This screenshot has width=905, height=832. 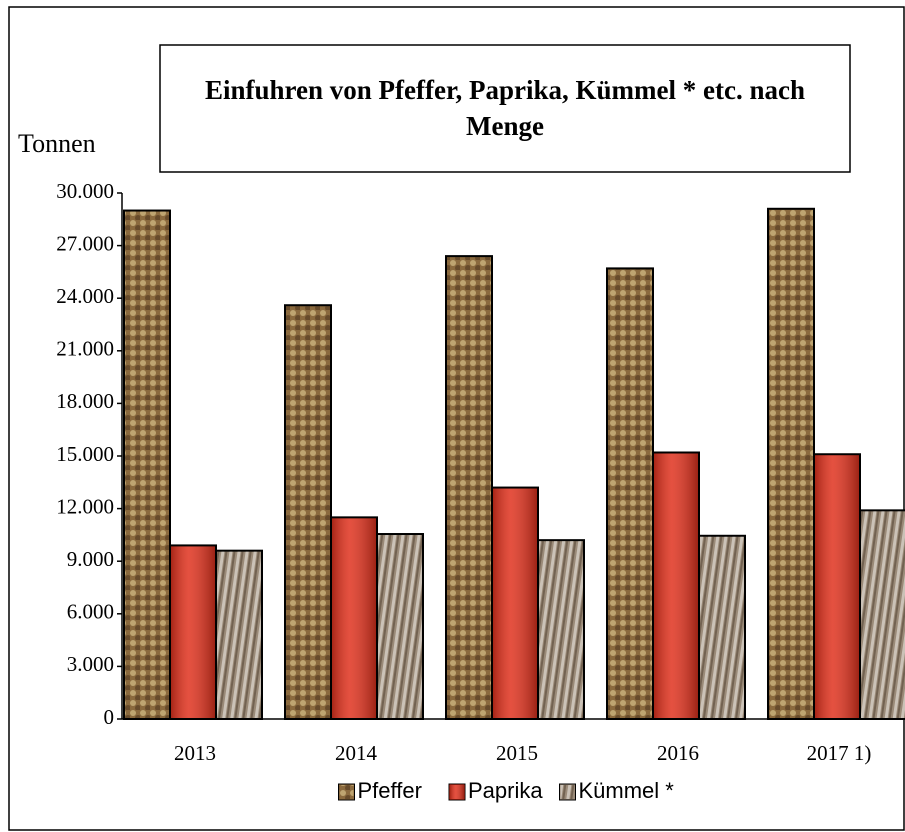 What do you see at coordinates (627, 790) in the screenshot?
I see `legend-label: Kümmel *` at bounding box center [627, 790].